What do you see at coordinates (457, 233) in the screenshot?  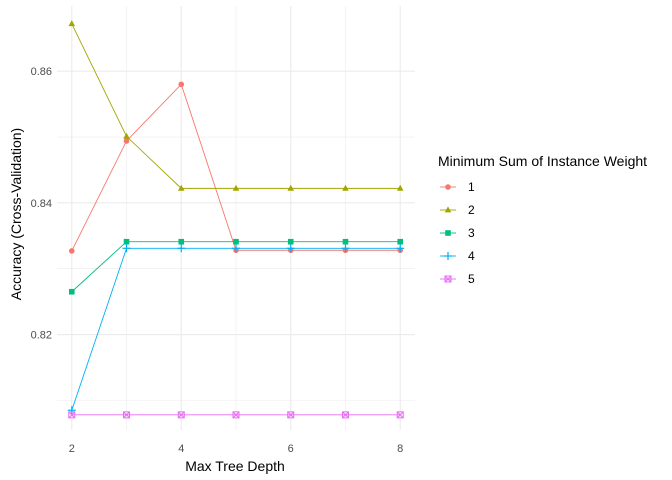 I see `legend-item: 3` at bounding box center [457, 233].